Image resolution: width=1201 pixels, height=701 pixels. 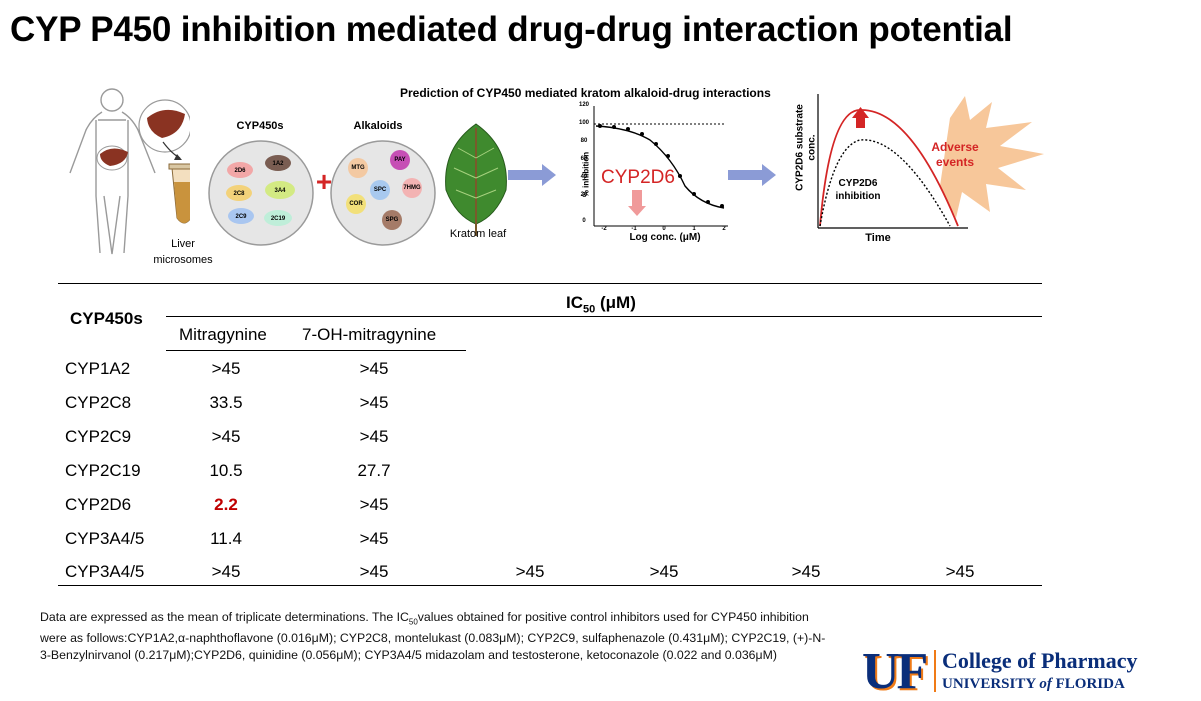 I want to click on table-bottom-rule, so click(x=550, y=585).